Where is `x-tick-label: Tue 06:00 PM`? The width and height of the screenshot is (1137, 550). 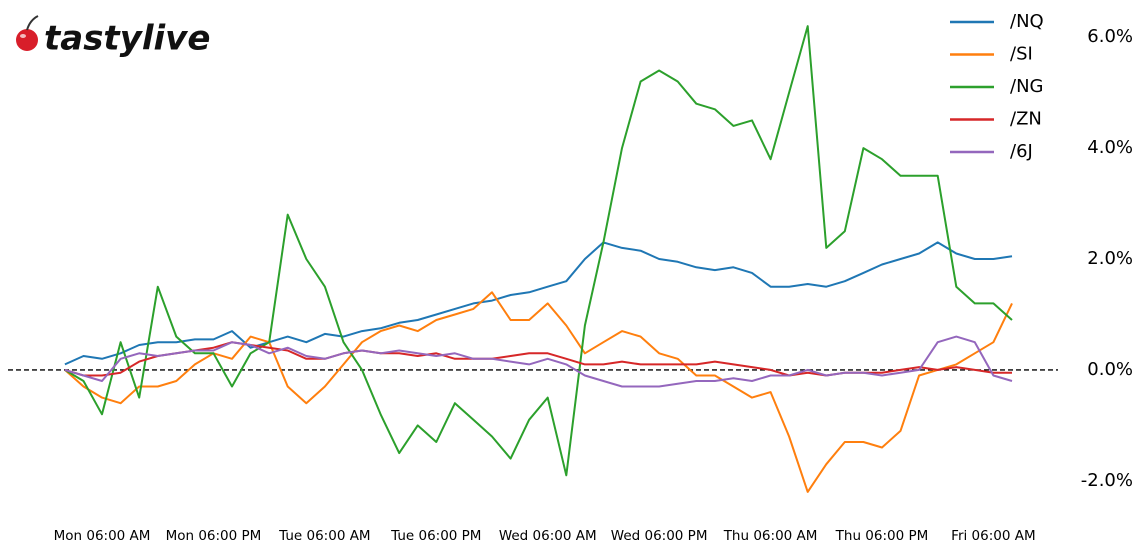
x-tick-label: Tue 06:00 PM is located at coordinates (435, 536).